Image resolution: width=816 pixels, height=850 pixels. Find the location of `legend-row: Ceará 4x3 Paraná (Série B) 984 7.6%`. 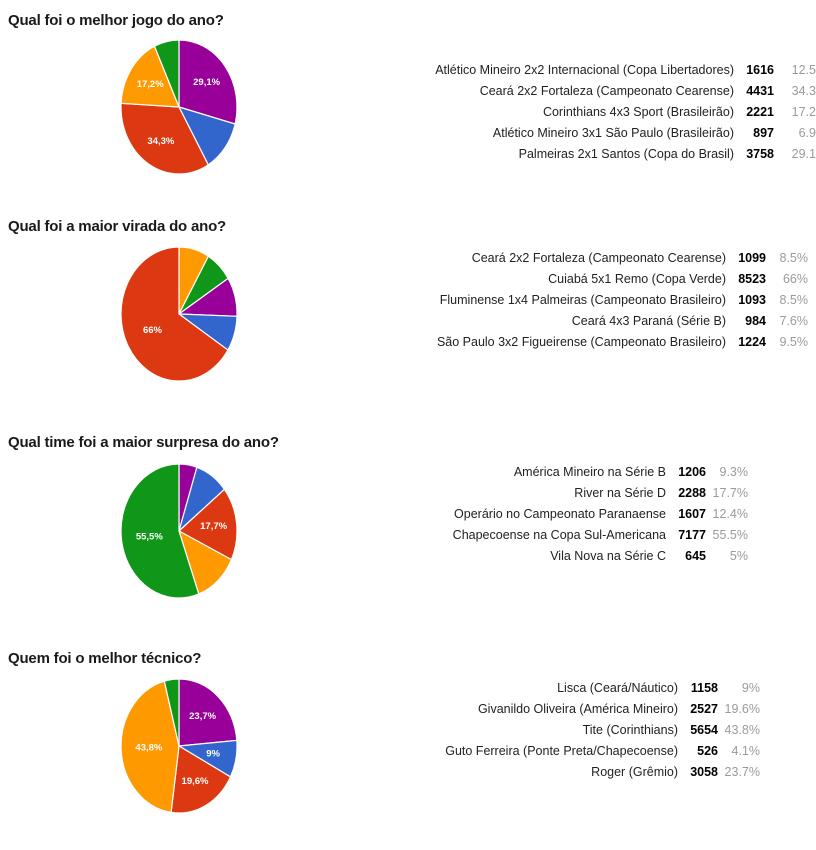

legend-row: Ceará 4x3 Paraná (Série B) 984 7.6% is located at coordinates (404, 320).